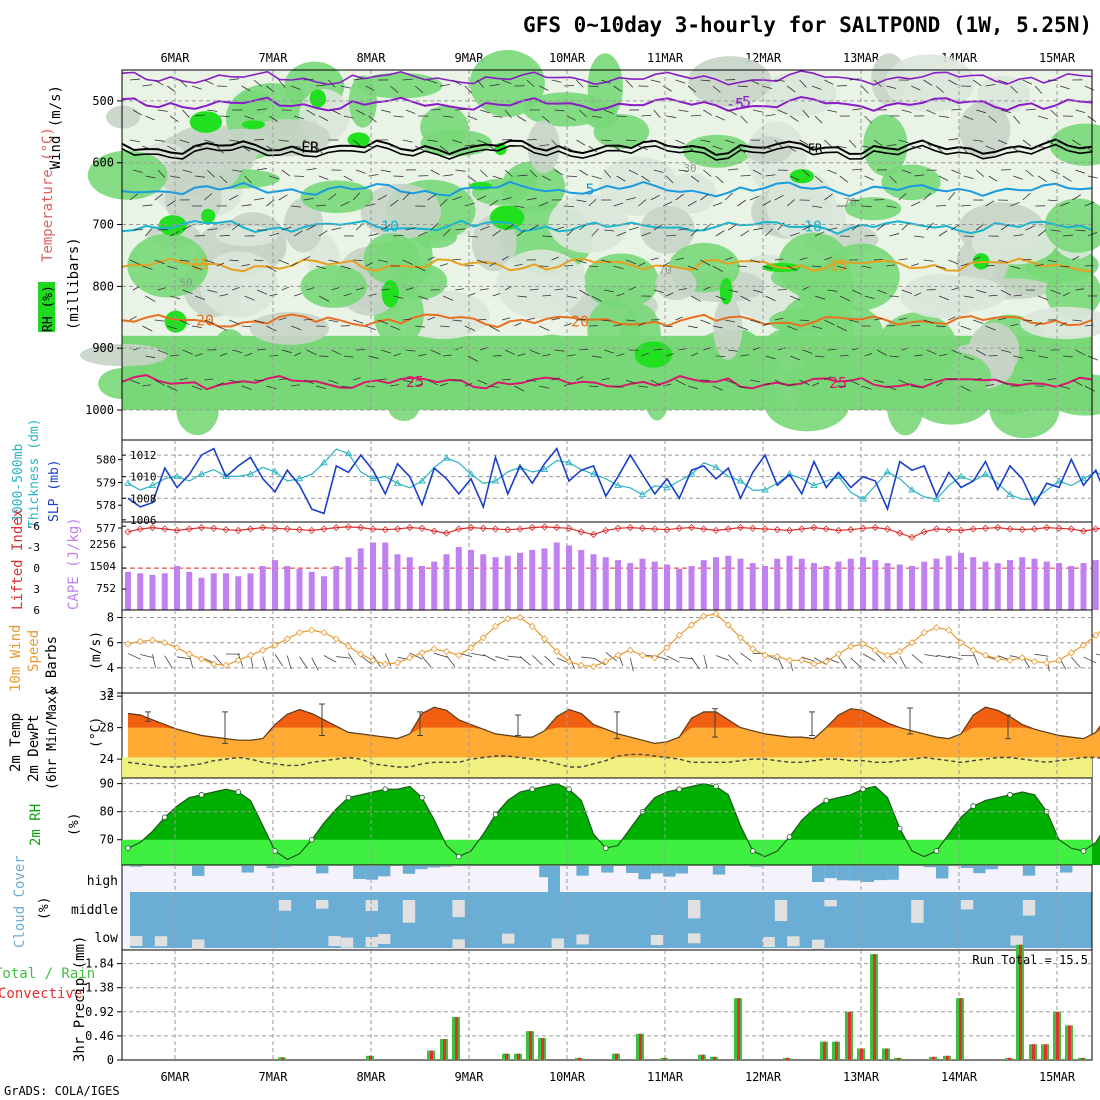 The image size is (1100, 1100). I want to click on label-barbs: & Barbs, so click(52, 665).